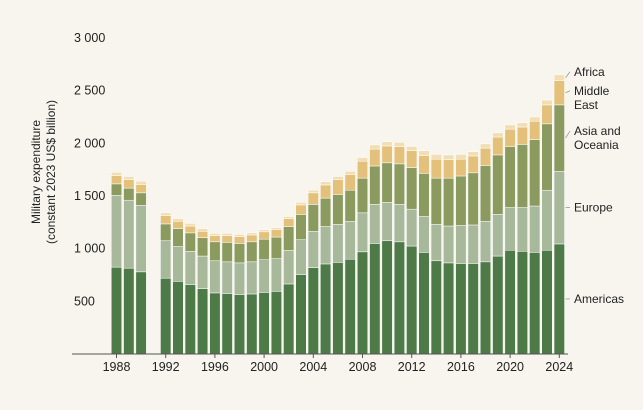  I want to click on bar-segment-middle-east-1993, so click(178, 225).